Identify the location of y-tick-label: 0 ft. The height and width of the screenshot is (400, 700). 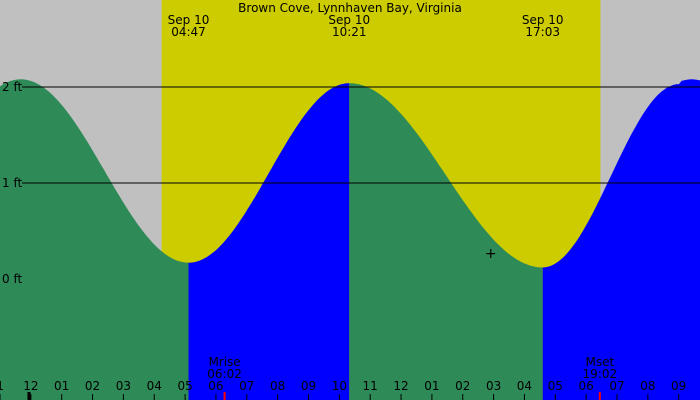
(12, 279).